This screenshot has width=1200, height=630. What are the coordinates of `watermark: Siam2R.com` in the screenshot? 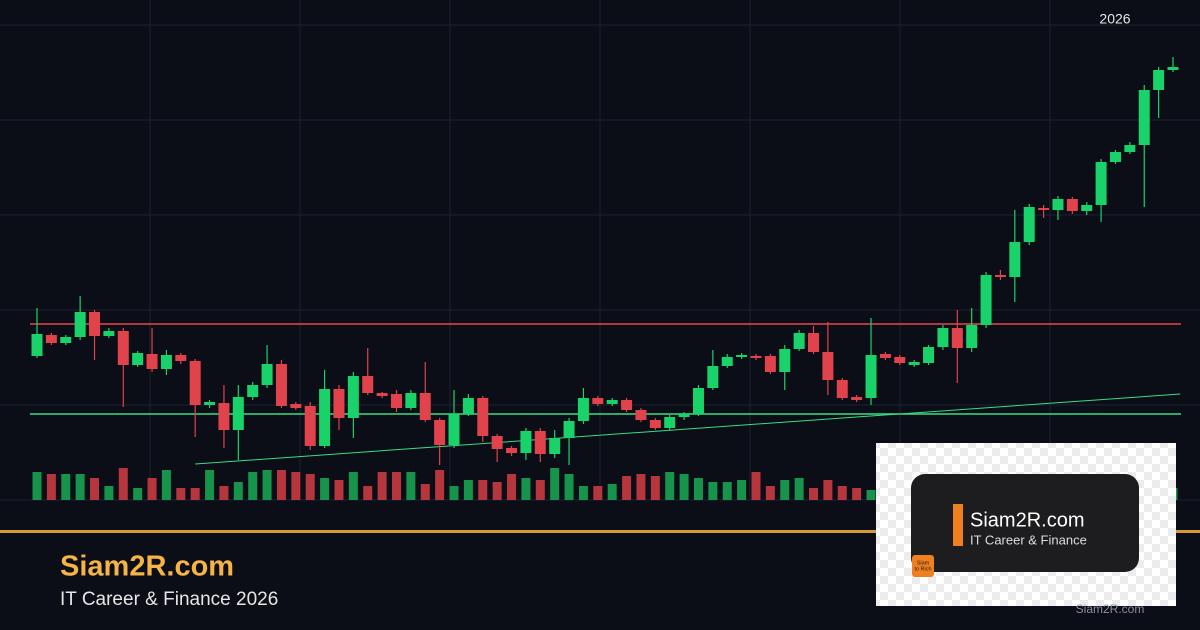 It's located at (1110, 609).